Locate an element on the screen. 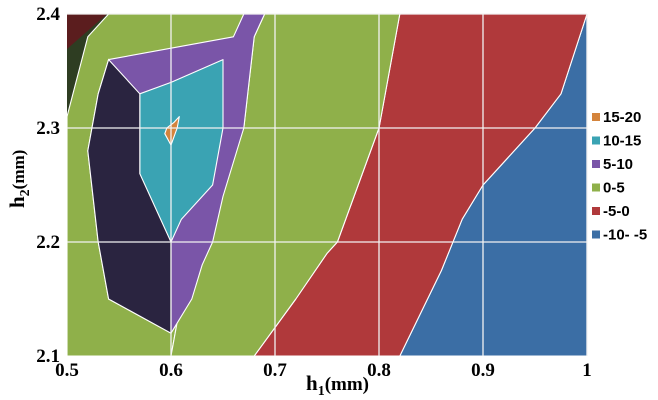 The height and width of the screenshot is (400, 658). legend-label: 15-20 is located at coordinates (622, 117).